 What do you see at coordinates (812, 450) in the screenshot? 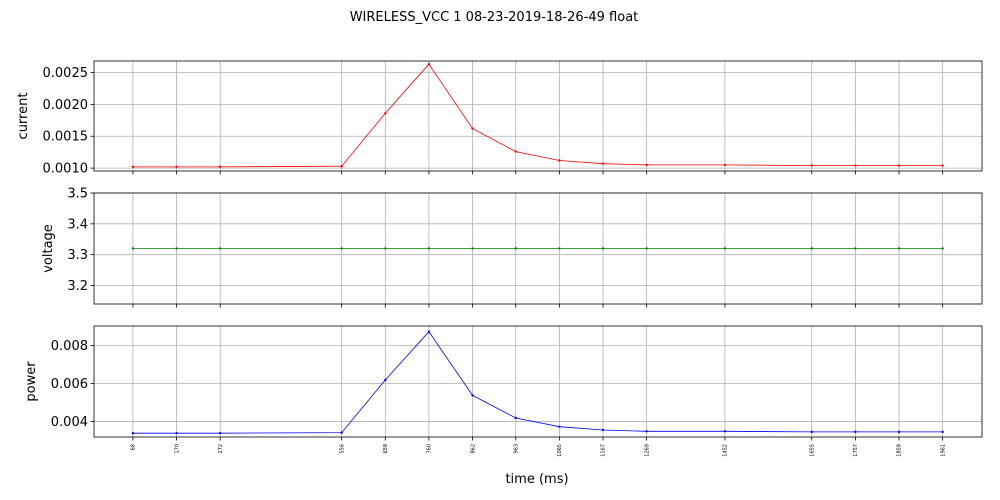
I see `x-tick-label: 1655` at bounding box center [812, 450].